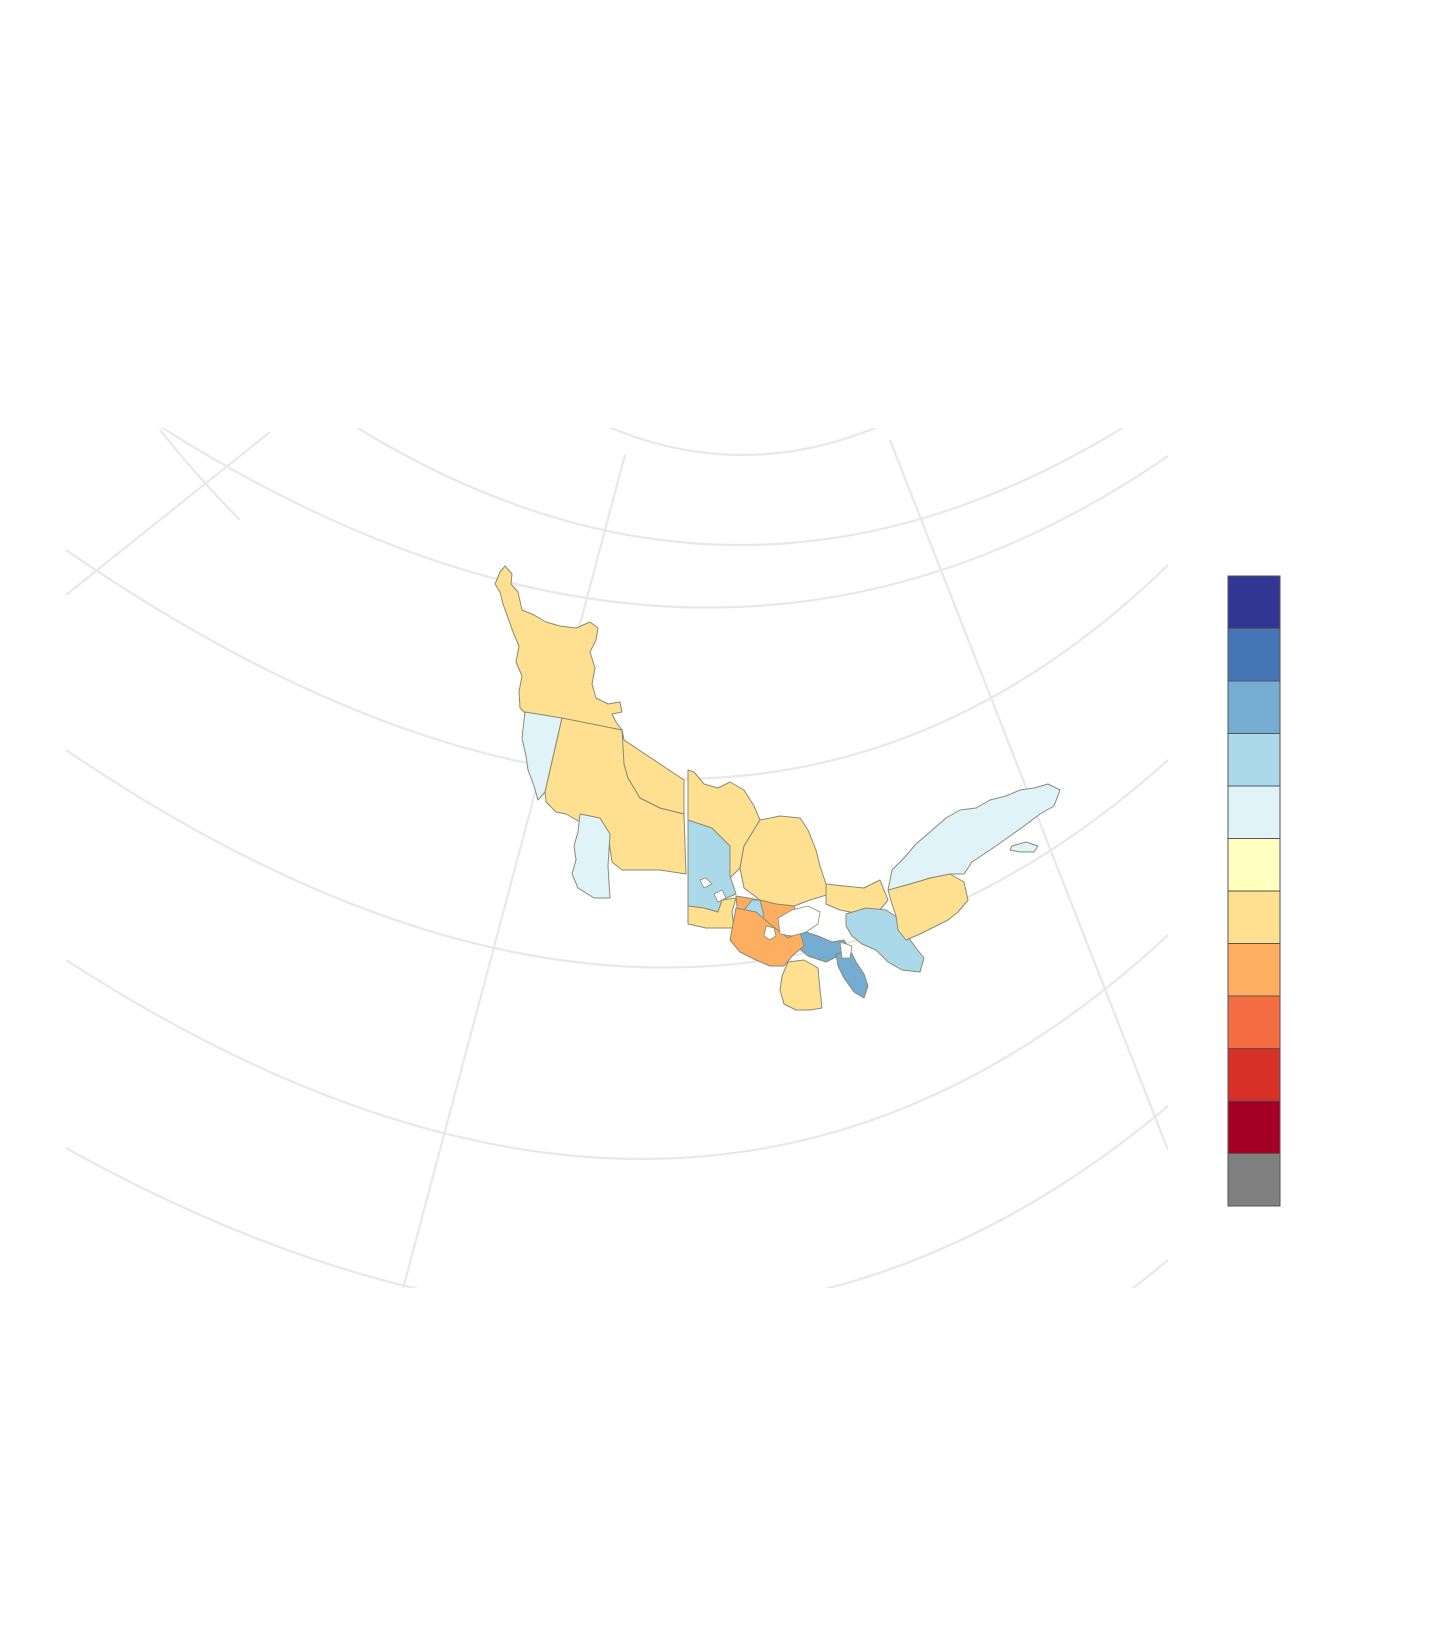  What do you see at coordinates (801, 985) in the screenshot?
I see `region-ontario-southwest` at bounding box center [801, 985].